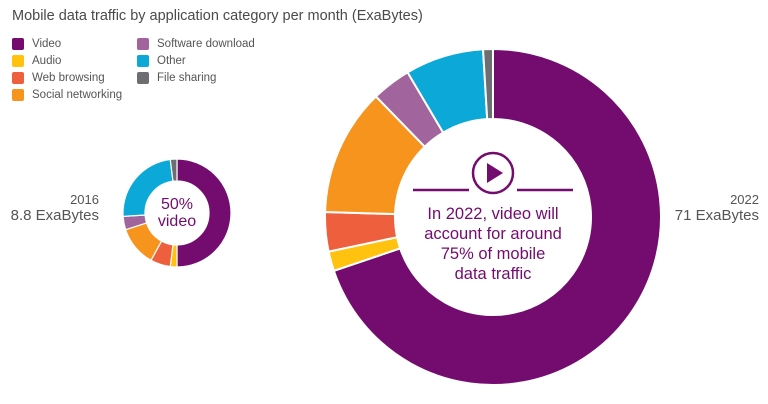 The image size is (768, 404). I want to click on donut-2016-slice-software-download, so click(135, 222).